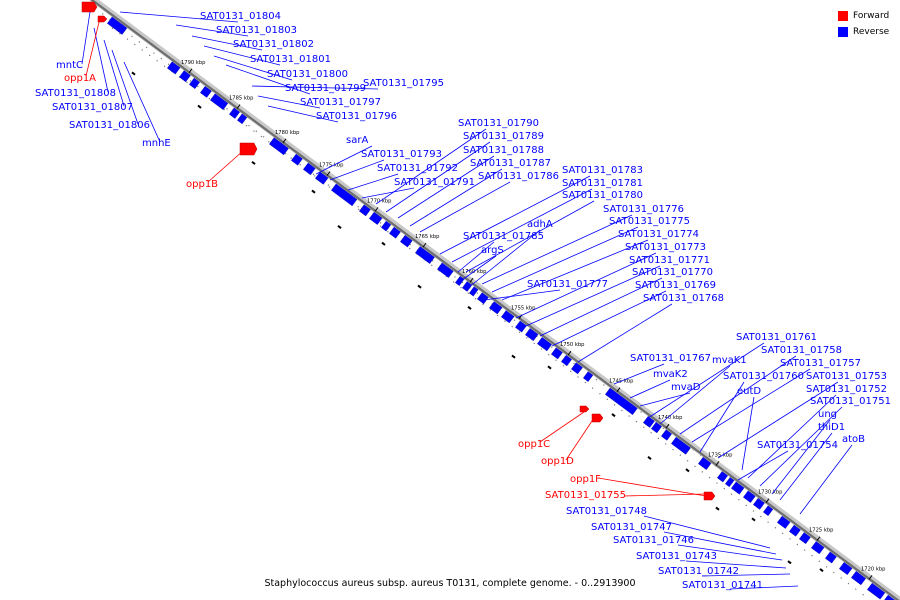  Describe the element at coordinates (240, 16) in the screenshot. I see `gene-label: SAT0131_01804` at that location.